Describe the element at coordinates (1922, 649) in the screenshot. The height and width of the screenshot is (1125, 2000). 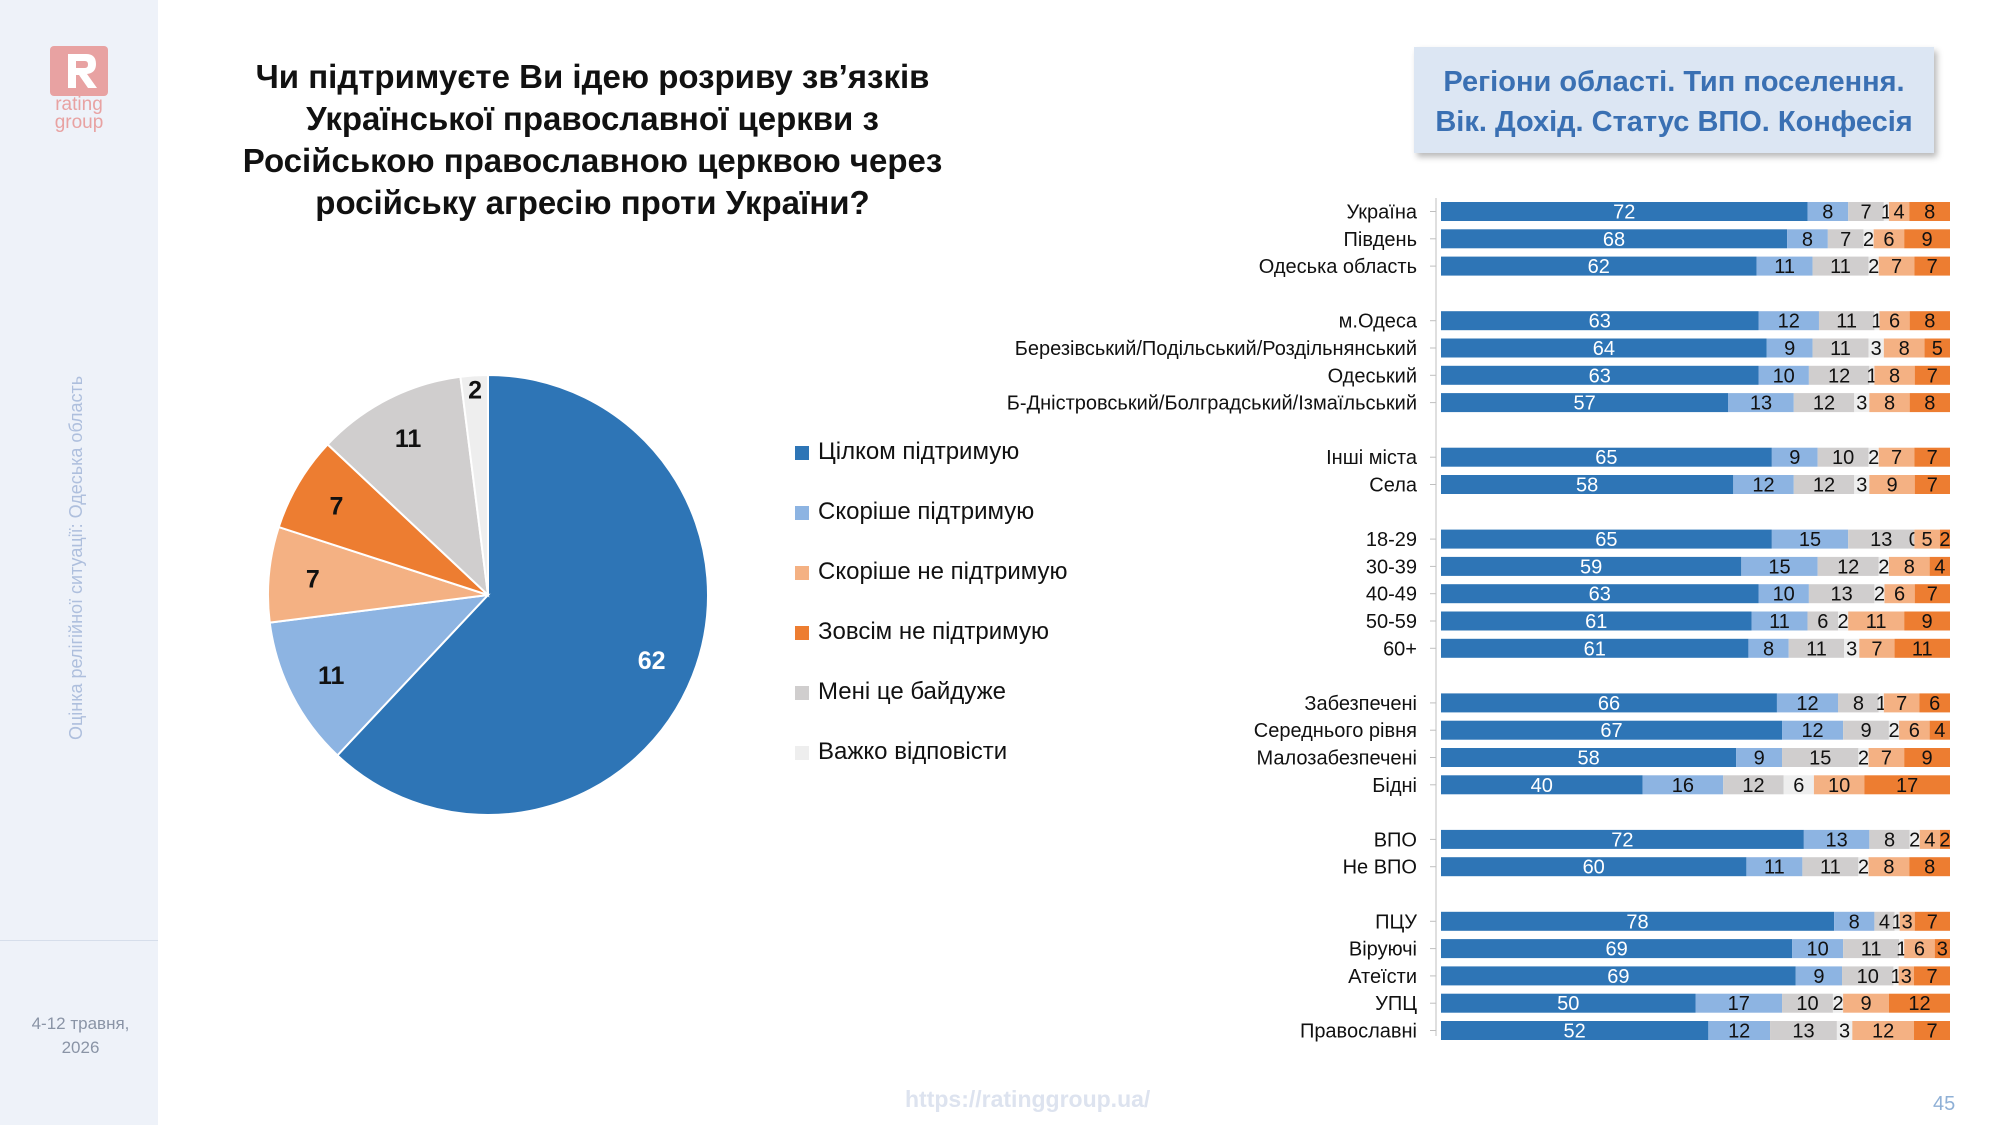
I see `bar-value-label-not-at-all: 11` at that location.